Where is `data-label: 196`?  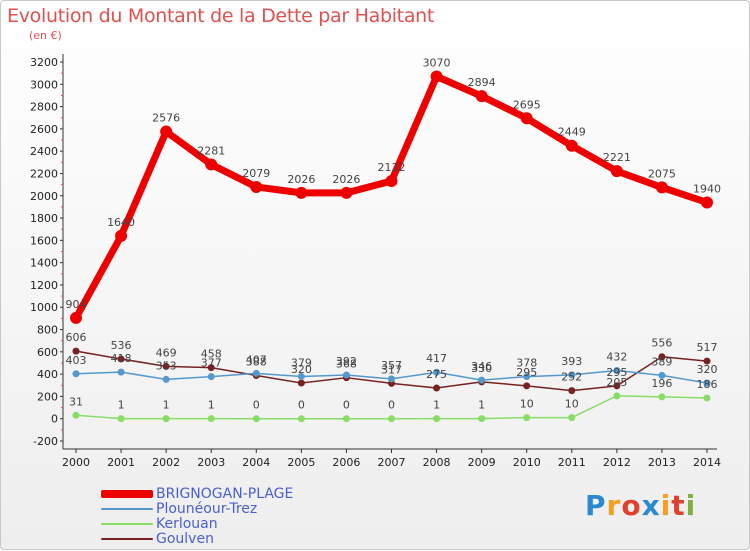
data-label: 196 is located at coordinates (661, 383).